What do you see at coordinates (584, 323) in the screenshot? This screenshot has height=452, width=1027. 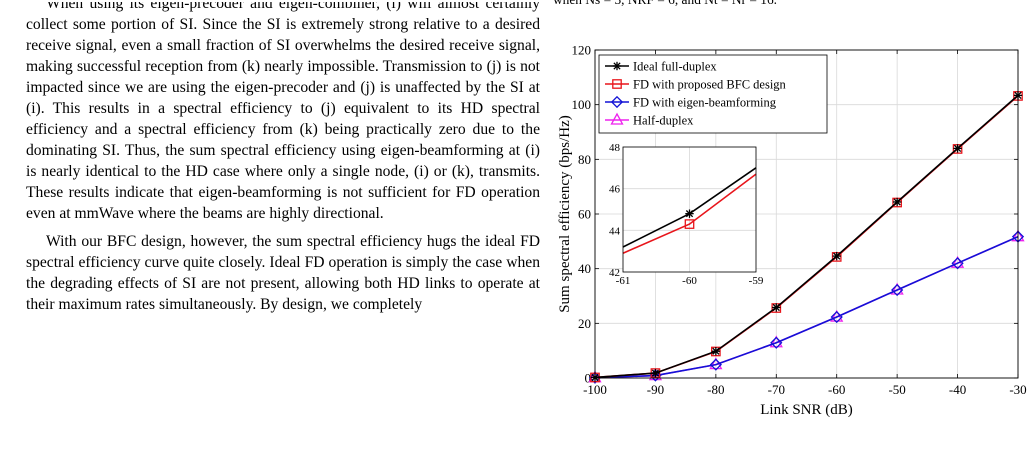 I see `y-tick-label: 20` at bounding box center [584, 323].